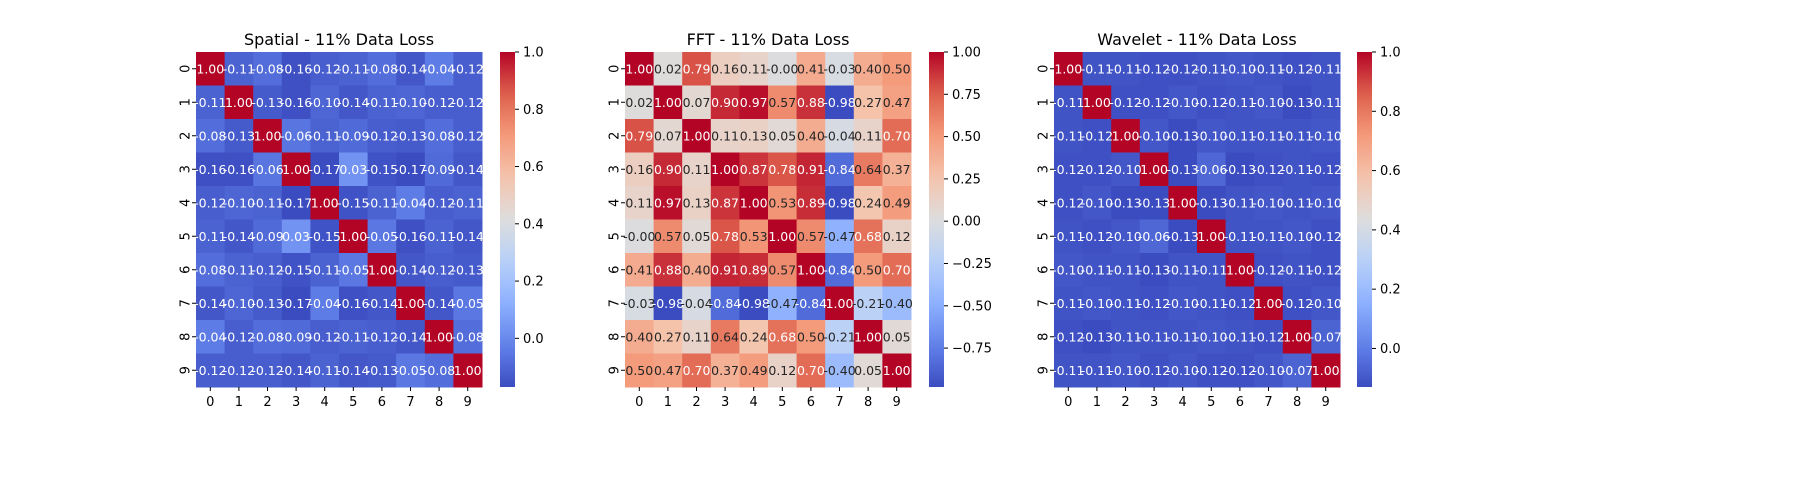  What do you see at coordinates (868, 169) in the screenshot?
I see `cell-value-label: 0.64` at bounding box center [868, 169].